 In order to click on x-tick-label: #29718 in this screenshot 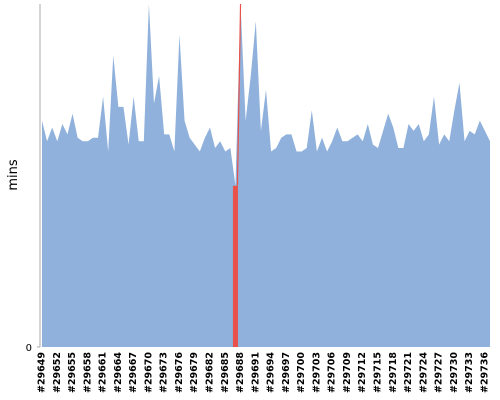, I will do `click(393, 372)`.